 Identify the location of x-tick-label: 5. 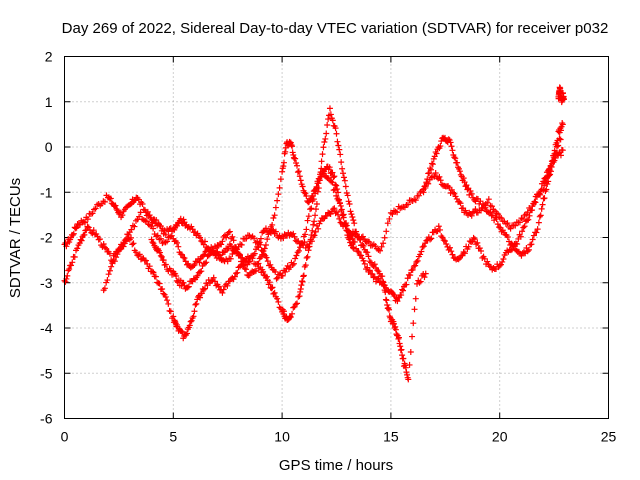
(173, 437).